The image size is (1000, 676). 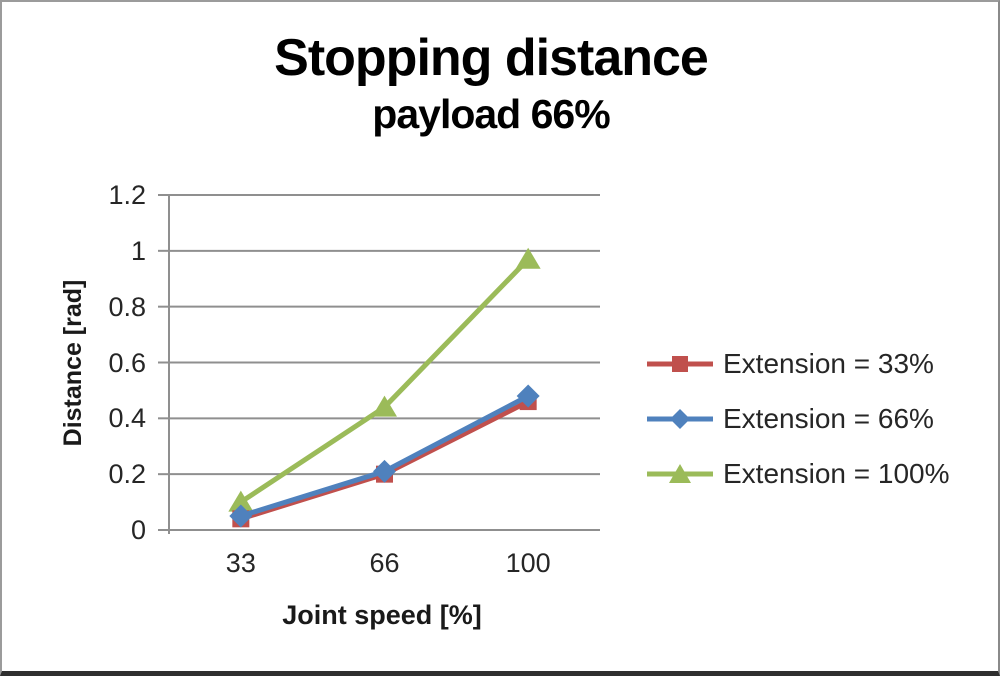 What do you see at coordinates (836, 473) in the screenshot?
I see `legend-label: Extension = 100%` at bounding box center [836, 473].